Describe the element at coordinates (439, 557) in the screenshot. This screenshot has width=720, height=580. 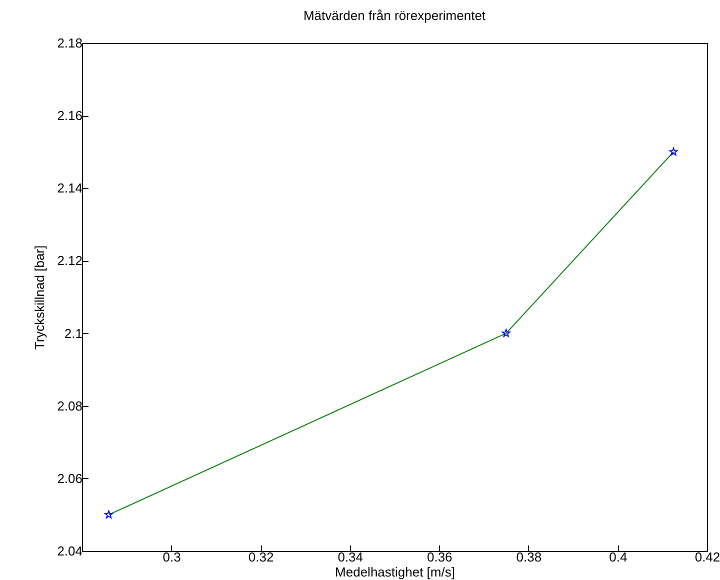
I see `x-tick-label: 0.36` at that location.